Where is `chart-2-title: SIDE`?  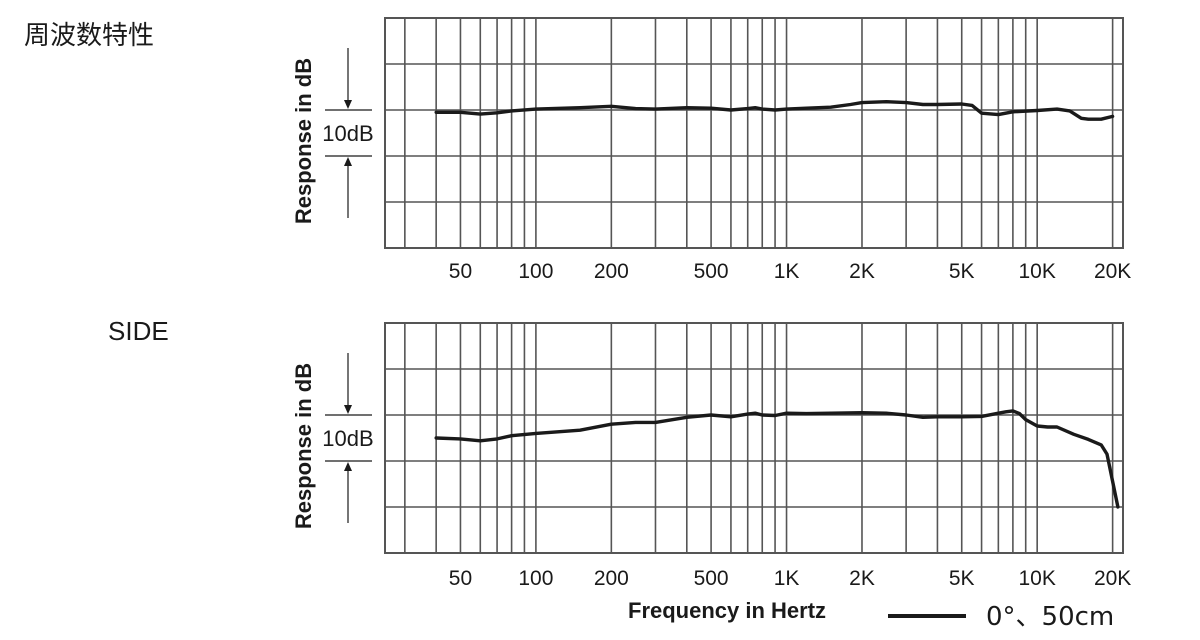
chart-2-title: SIDE is located at coordinates (138, 331).